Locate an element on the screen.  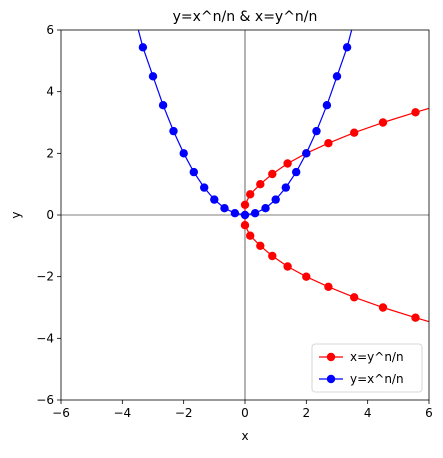
legend-box is located at coordinates (367, 368).